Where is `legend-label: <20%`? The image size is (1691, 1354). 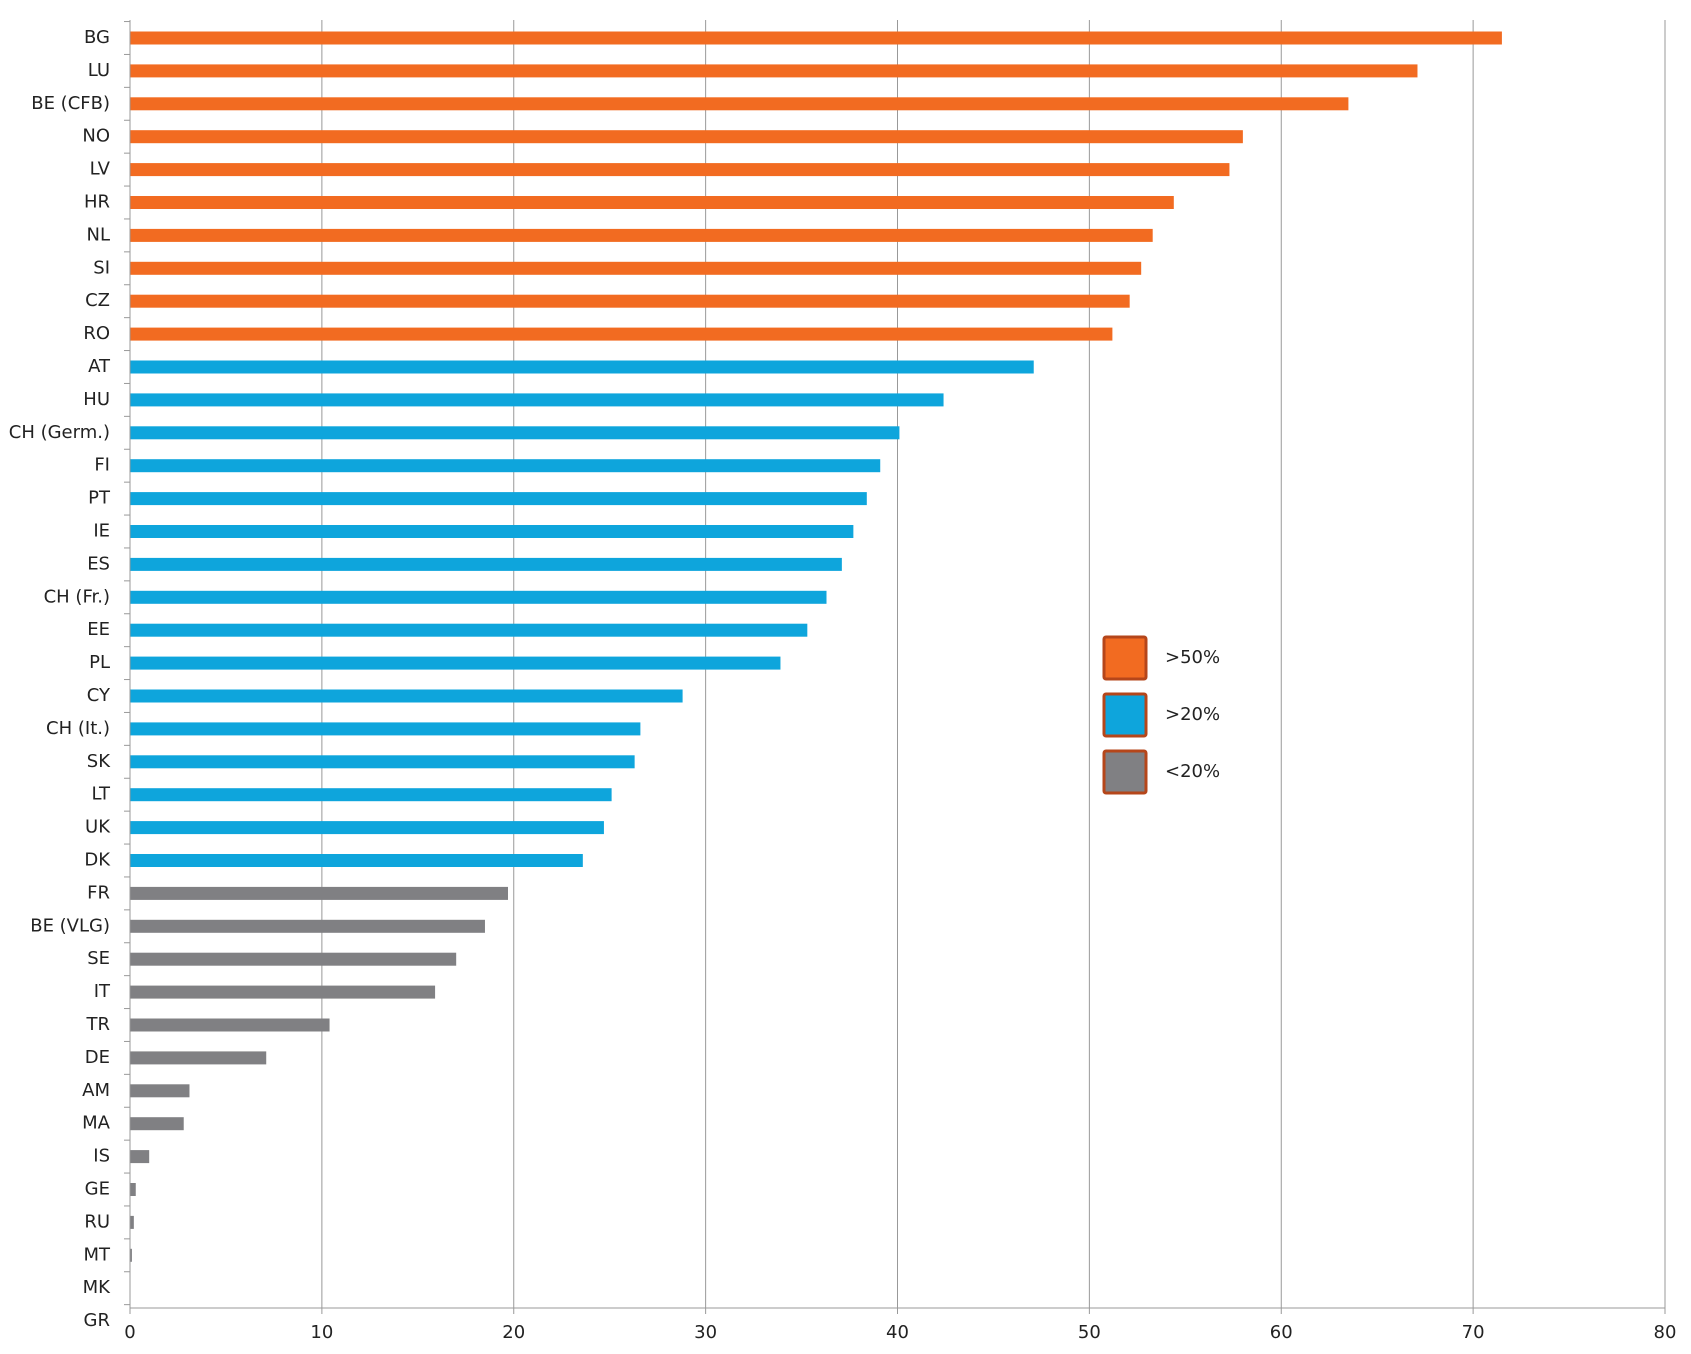 legend-label: <20% is located at coordinates (1192, 771).